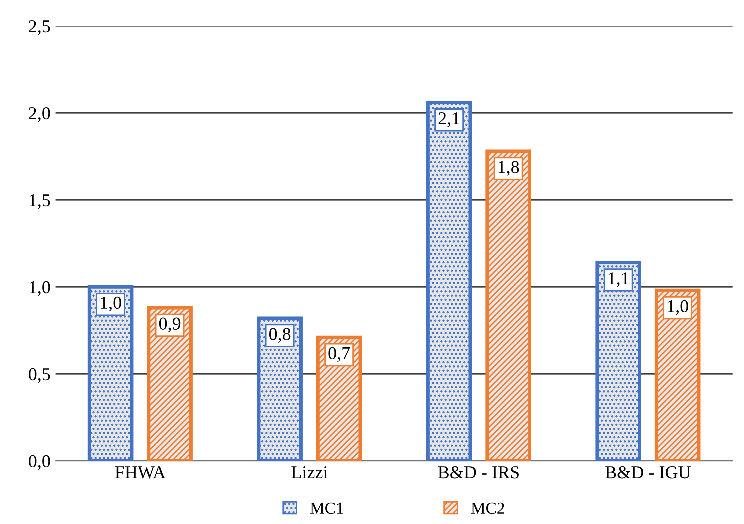 The height and width of the screenshot is (524, 744). I want to click on data-label: 0,9, so click(170, 325).